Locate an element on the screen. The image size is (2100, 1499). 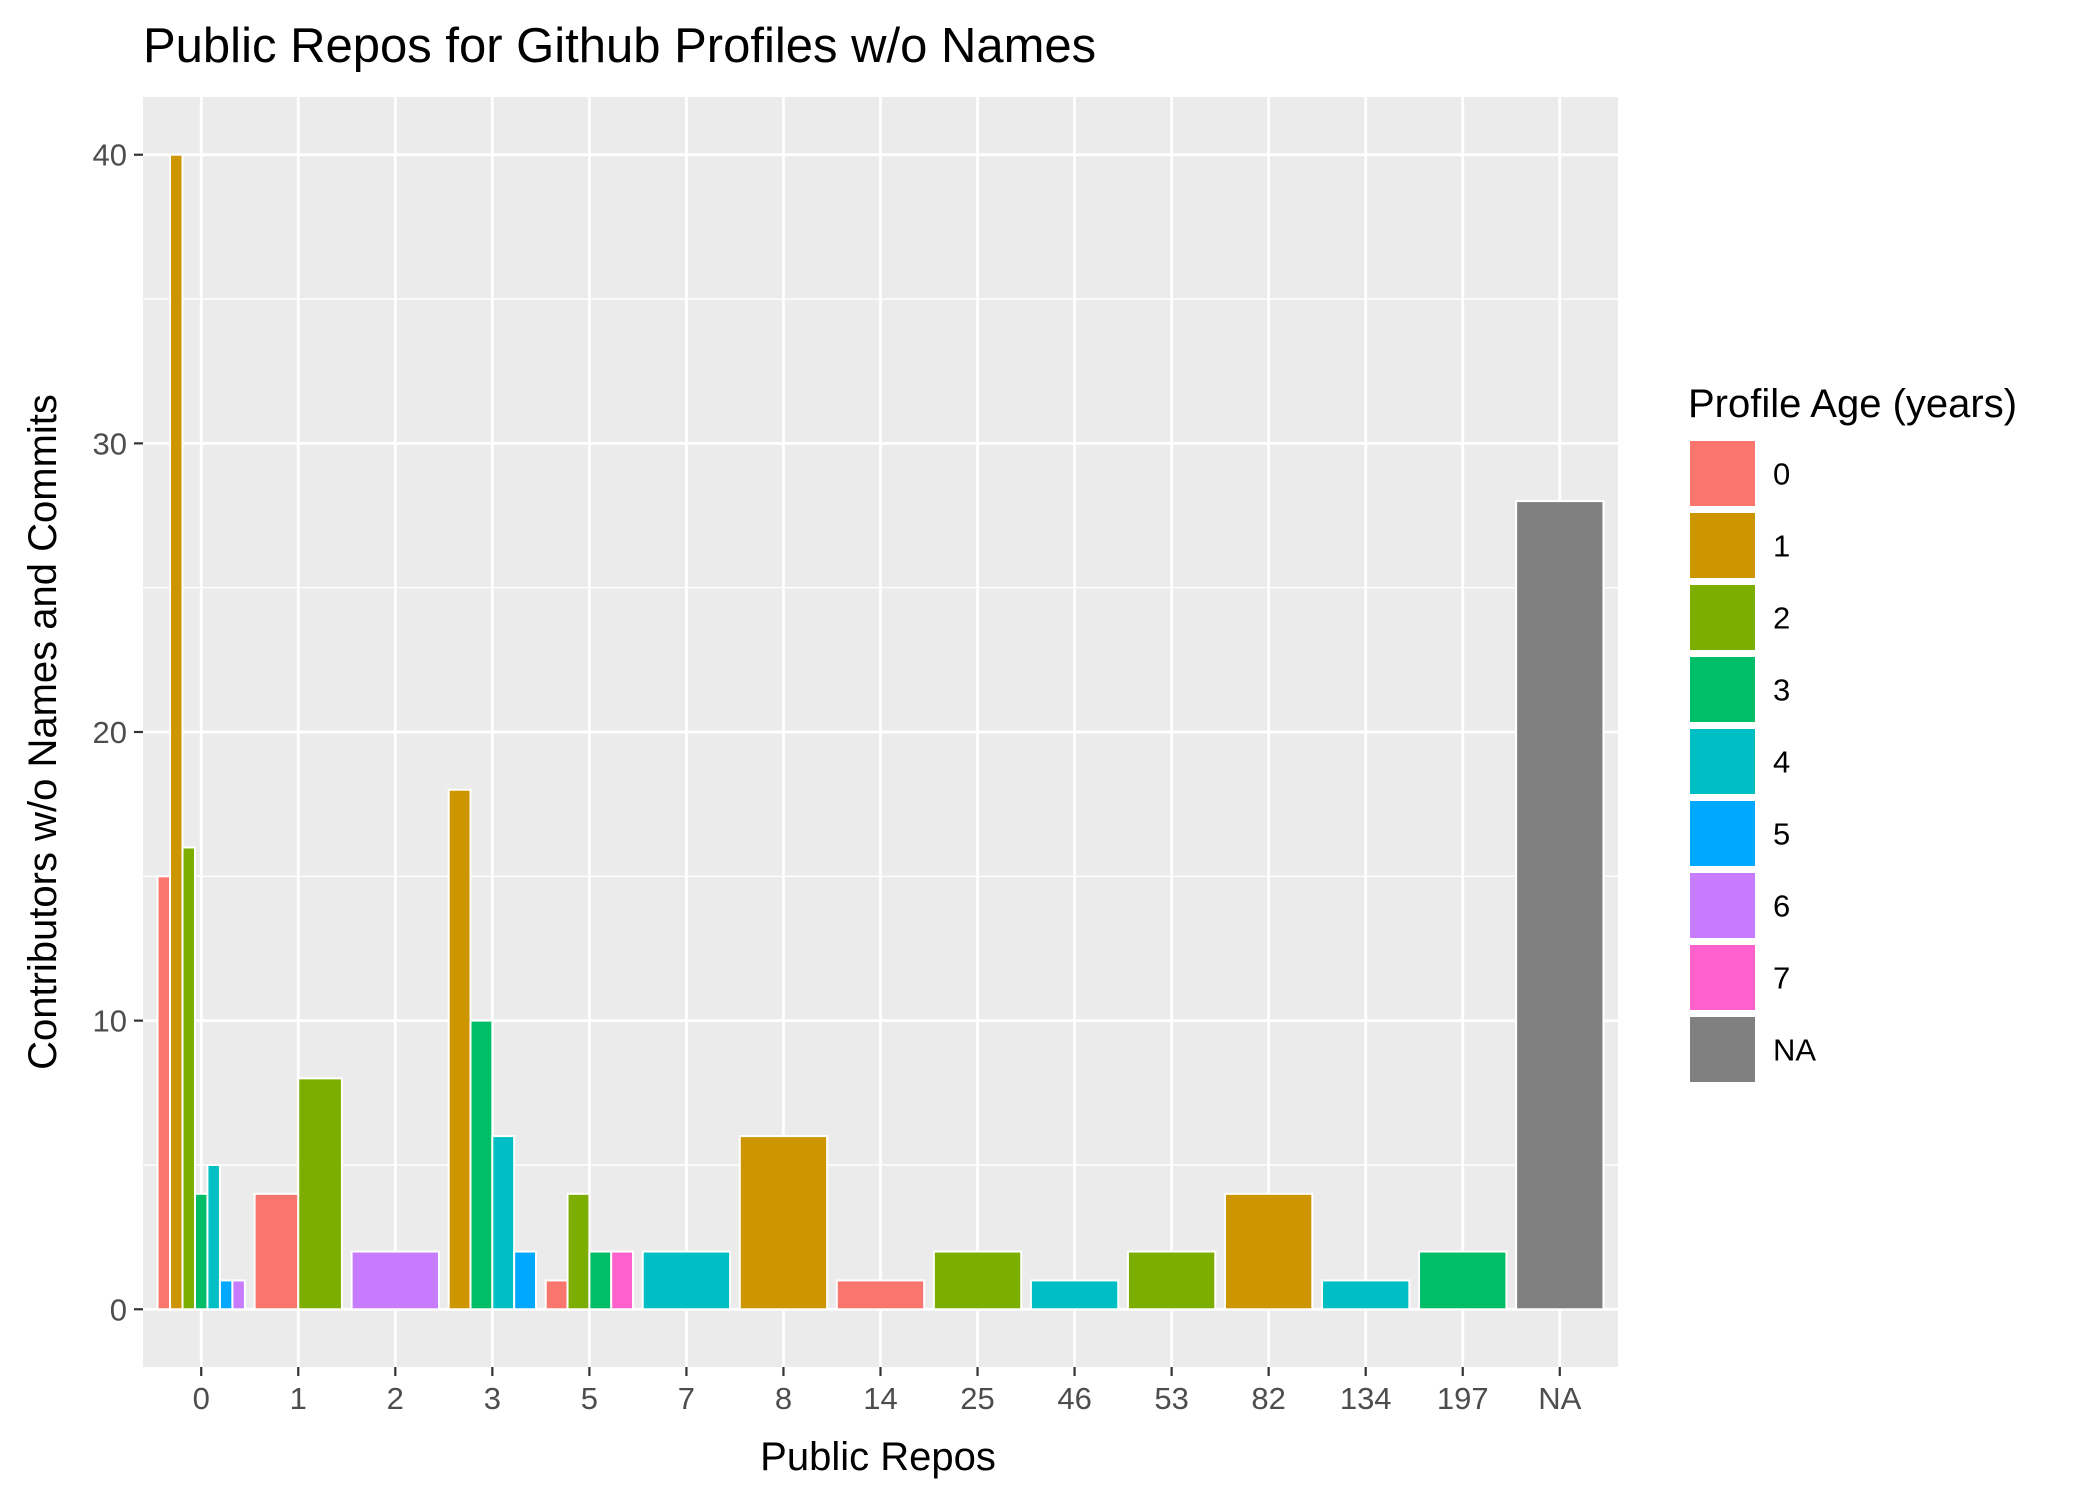
y-tick-label: 30 is located at coordinates (110, 443).